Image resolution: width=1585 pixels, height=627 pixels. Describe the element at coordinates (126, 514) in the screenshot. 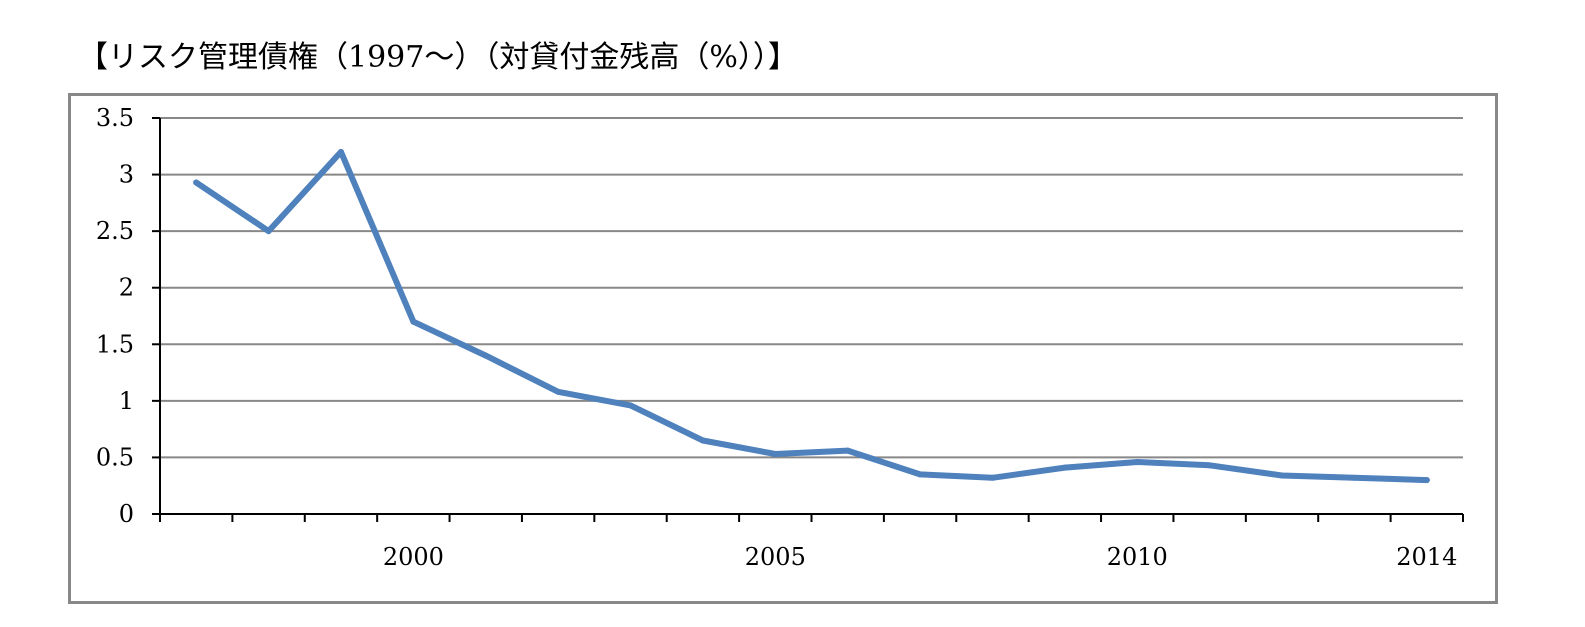

I see `y-tick-label: 0` at that location.